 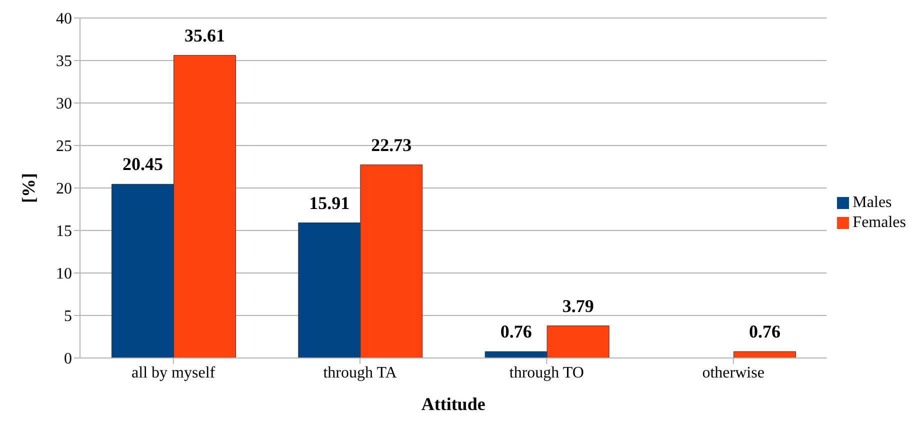 I want to click on data-label: 35.61, so click(x=204, y=35).